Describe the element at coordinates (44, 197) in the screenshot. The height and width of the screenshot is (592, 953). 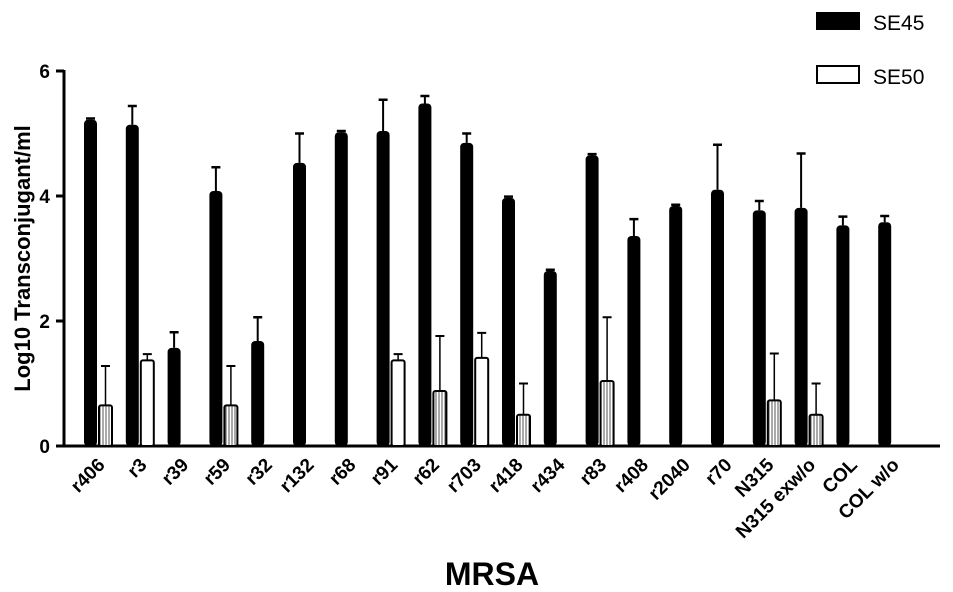
I see `y-tick-label: 4` at that location.